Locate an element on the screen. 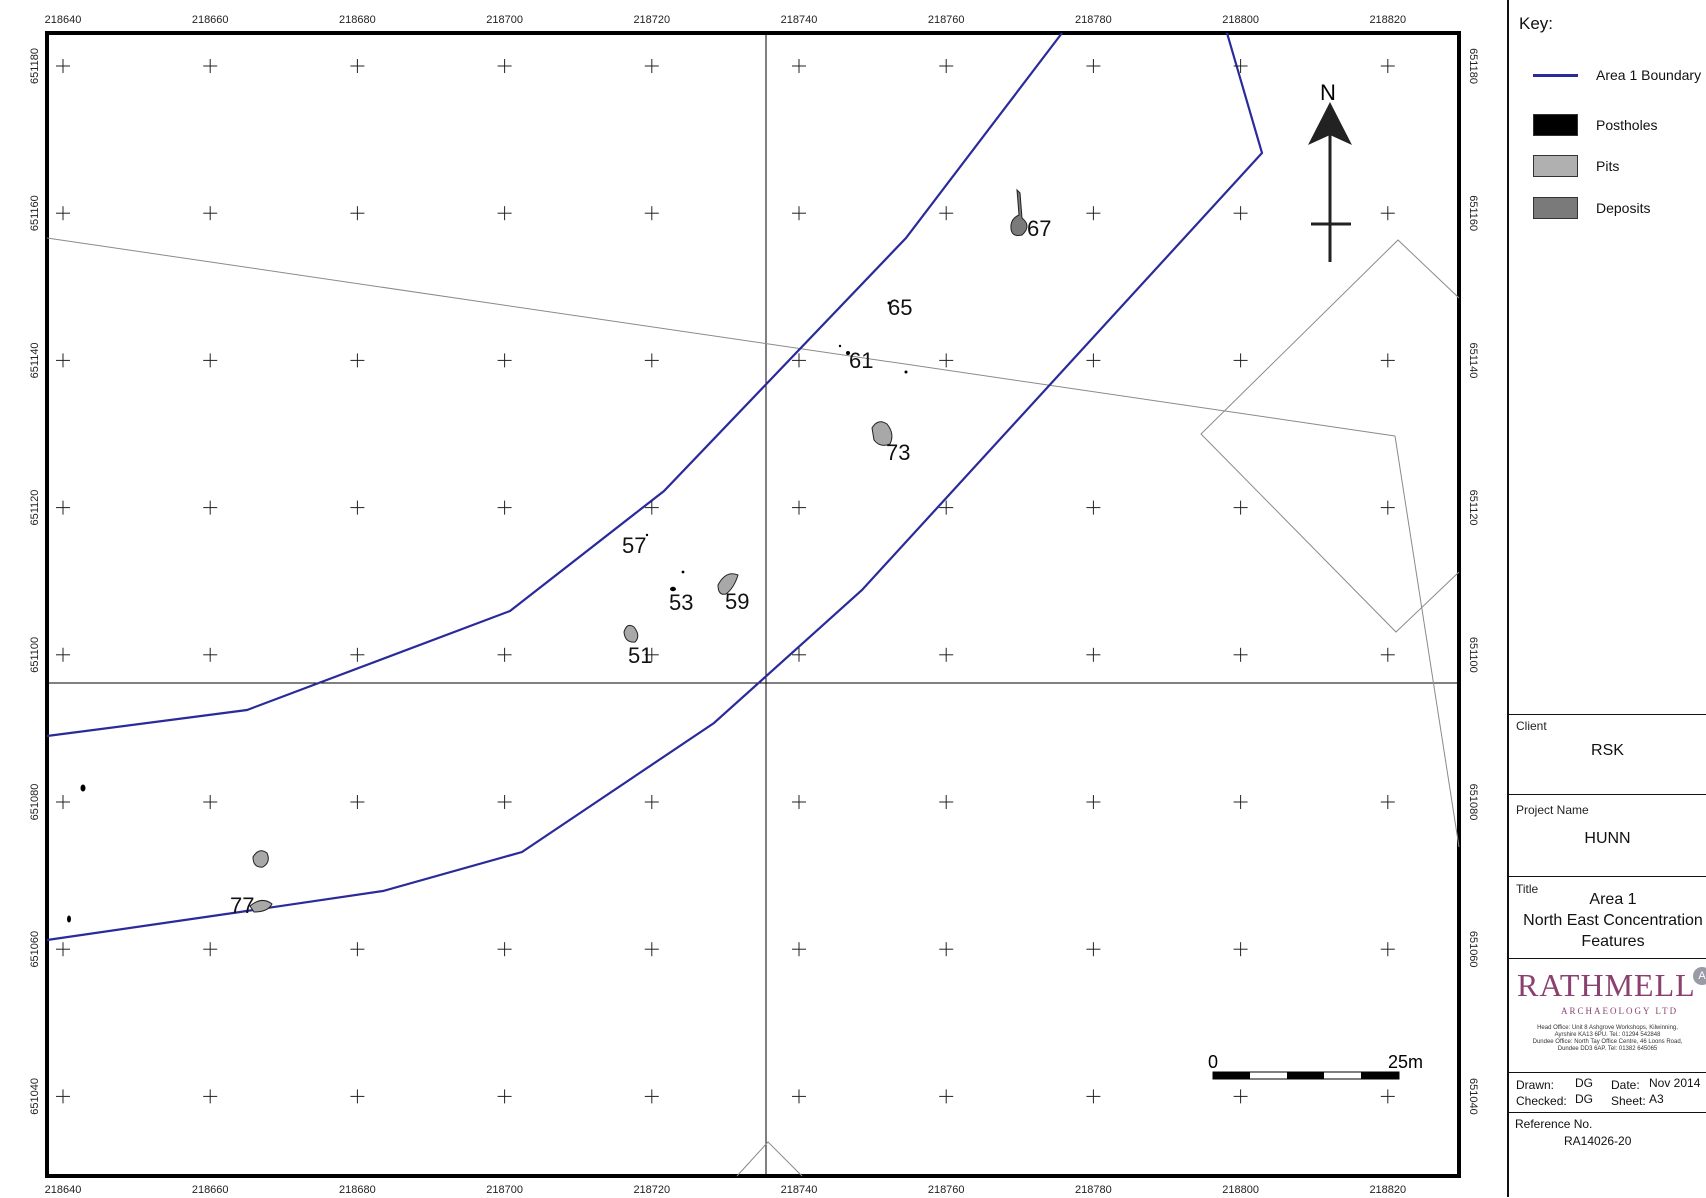  sheet-label: Sheet: is located at coordinates (1628, 1101).